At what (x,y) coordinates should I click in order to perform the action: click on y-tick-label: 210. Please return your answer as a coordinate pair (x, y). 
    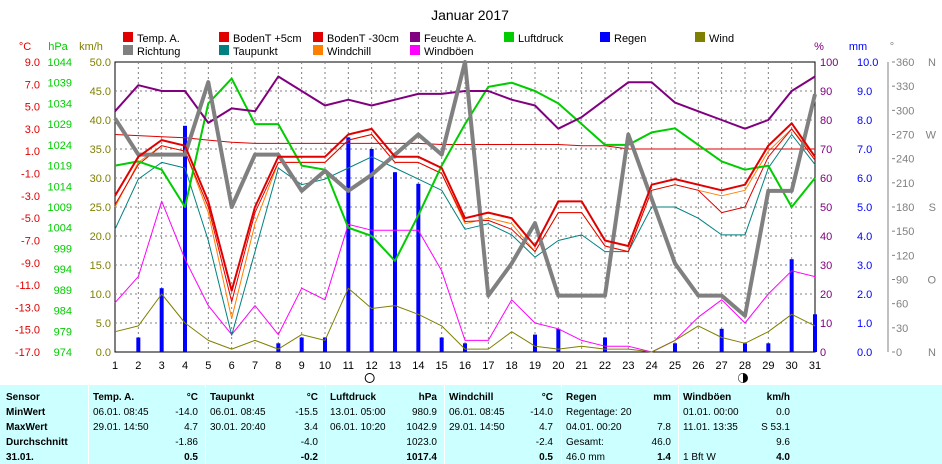
    Looking at the image, I should click on (905, 184).